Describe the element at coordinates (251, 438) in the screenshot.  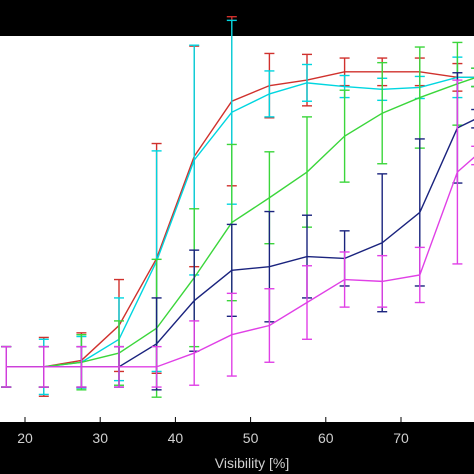
I see `x-tick-label: 50` at that location.